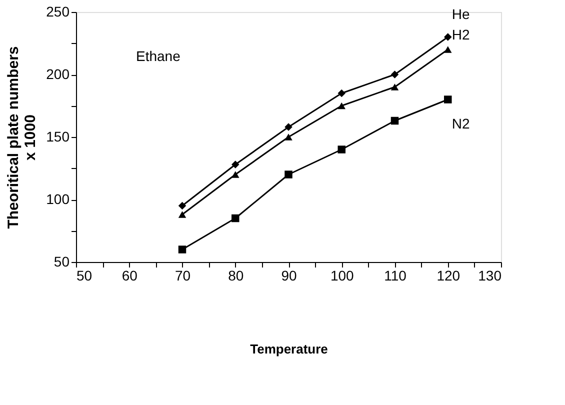  Describe the element at coordinates (461, 124) in the screenshot. I see `series-label: N2` at that location.